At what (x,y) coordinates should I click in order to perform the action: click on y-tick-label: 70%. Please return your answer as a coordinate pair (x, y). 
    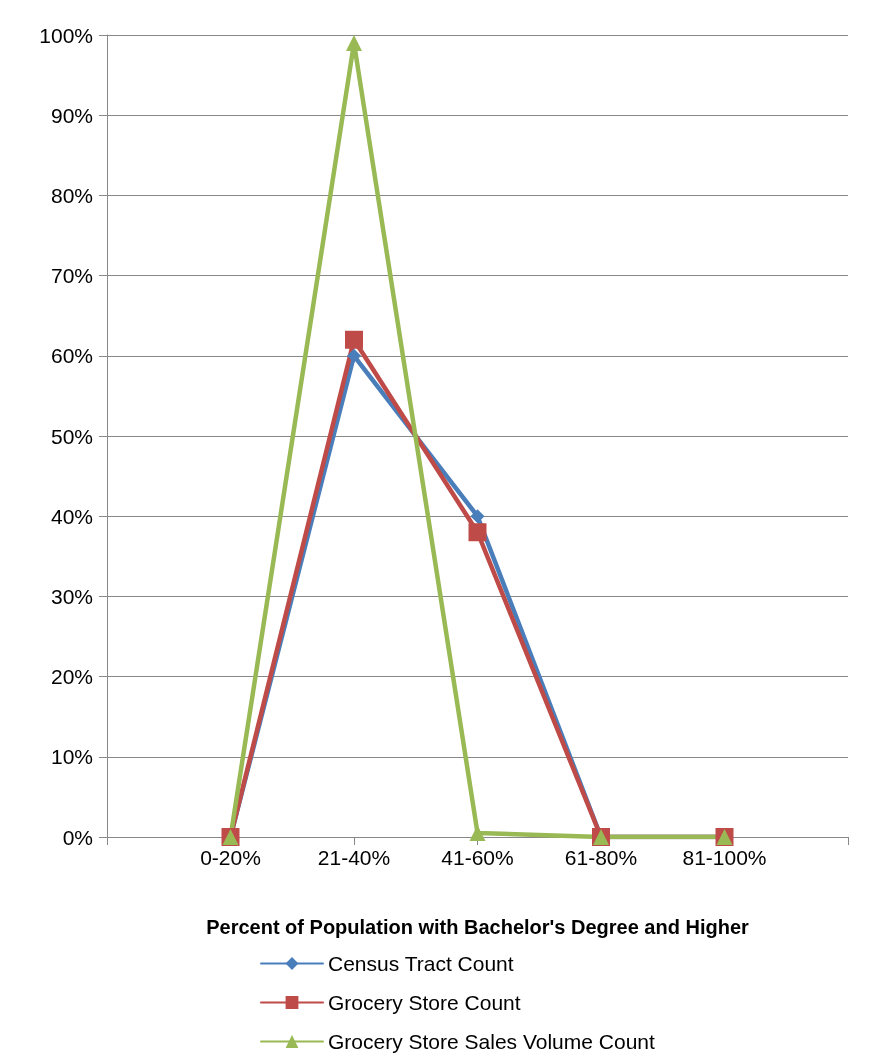
    Looking at the image, I should click on (71, 276).